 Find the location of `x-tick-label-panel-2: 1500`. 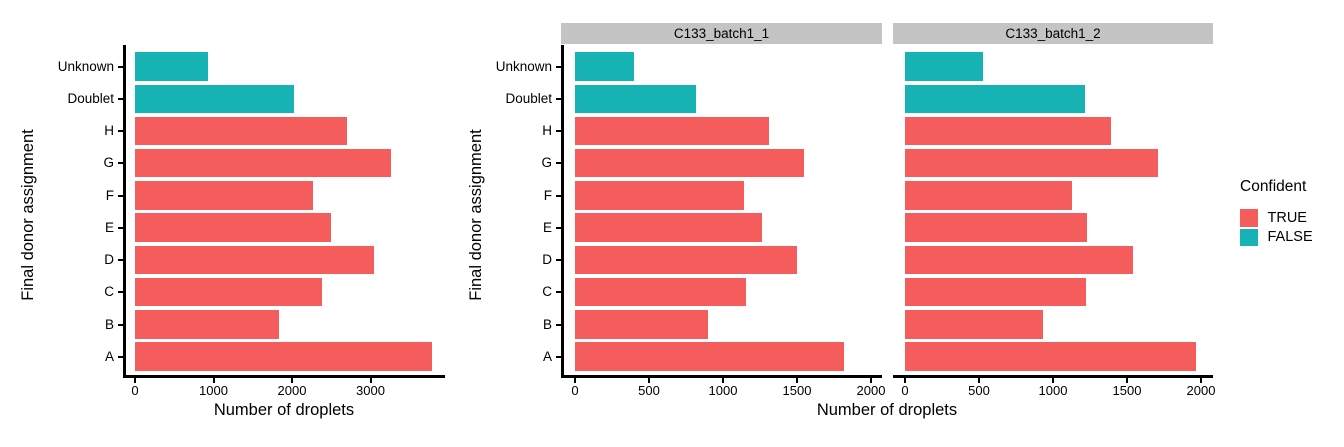

x-tick-label-panel-2: 1500 is located at coordinates (1127, 390).